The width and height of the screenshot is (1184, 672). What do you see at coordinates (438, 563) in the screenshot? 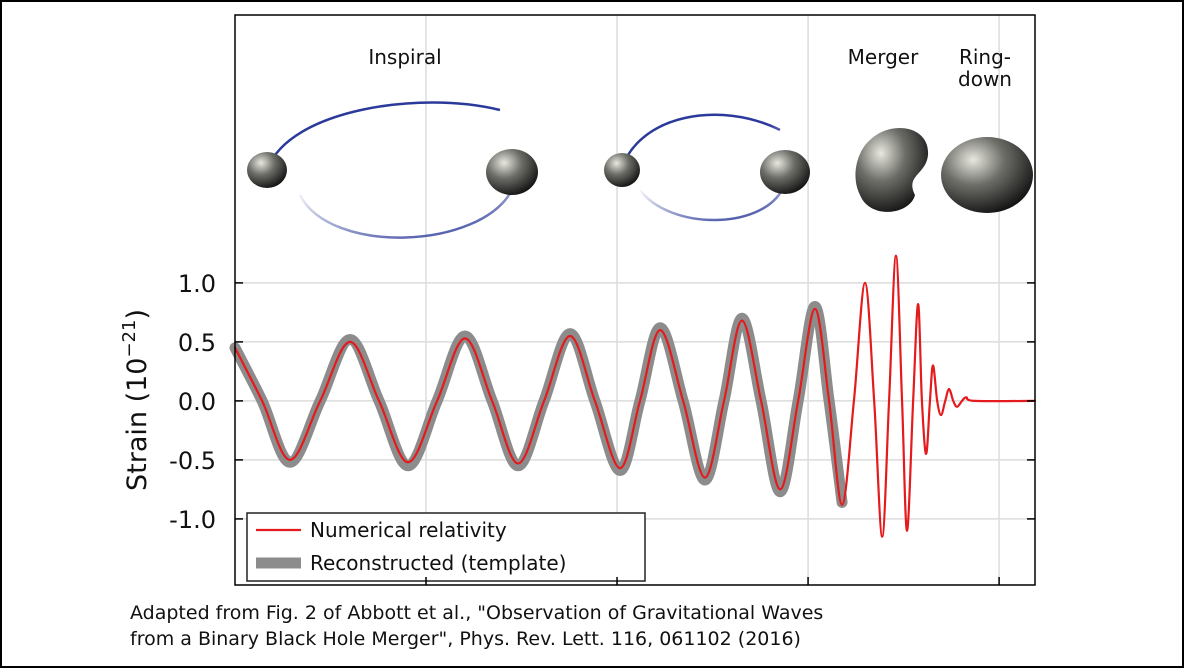
I see `legend-label: Reconstructed (template)` at bounding box center [438, 563].